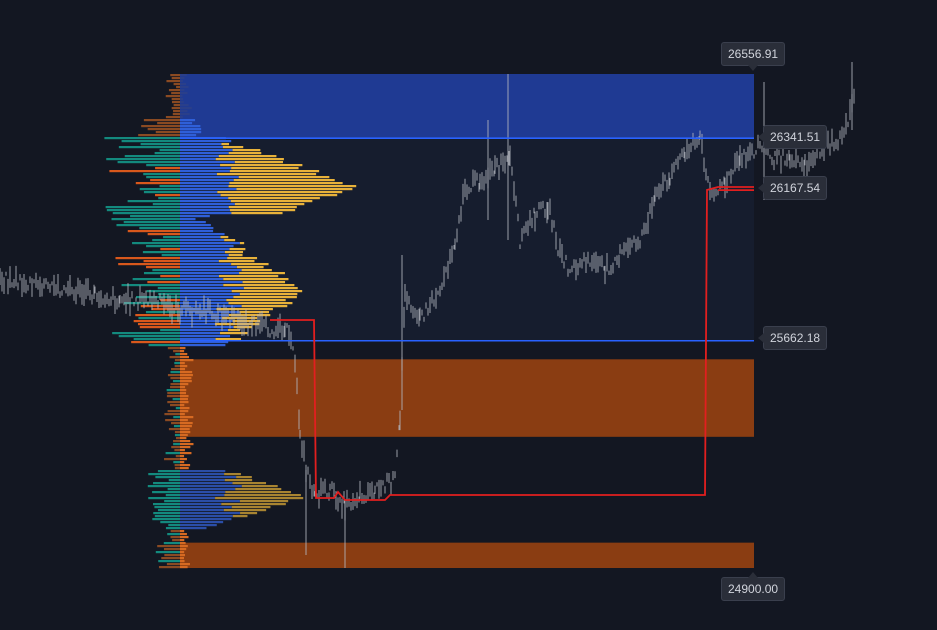 The height and width of the screenshot is (630, 937). What do you see at coordinates (792, 137) in the screenshot?
I see `price-label-upper-level: 26341.51` at bounding box center [792, 137].